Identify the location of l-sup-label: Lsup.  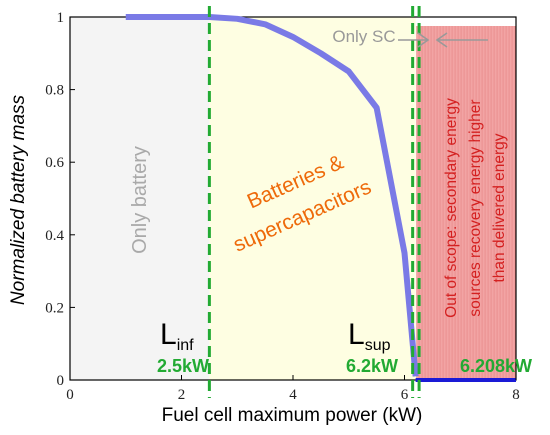
(369, 336).